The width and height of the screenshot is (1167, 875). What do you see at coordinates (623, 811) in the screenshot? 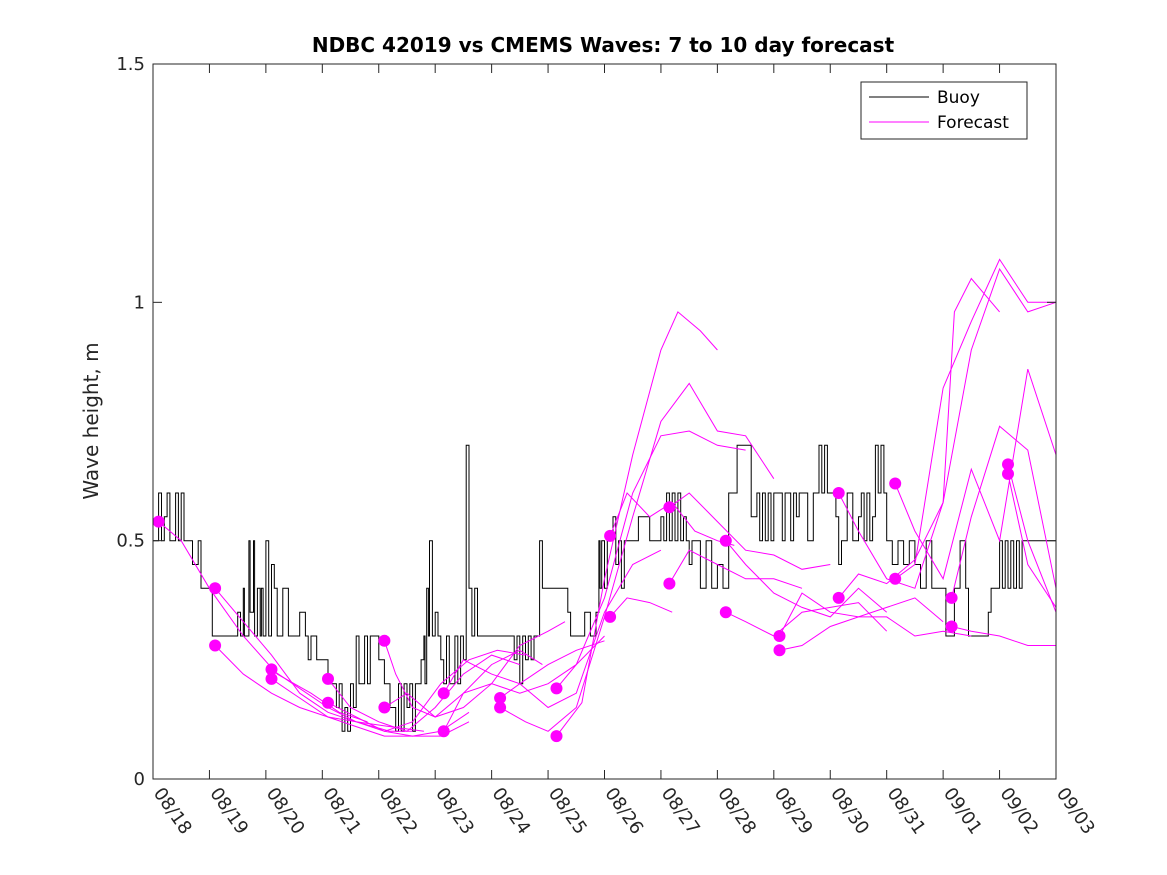
I see `x-tick-label: 08/26` at bounding box center [623, 811].